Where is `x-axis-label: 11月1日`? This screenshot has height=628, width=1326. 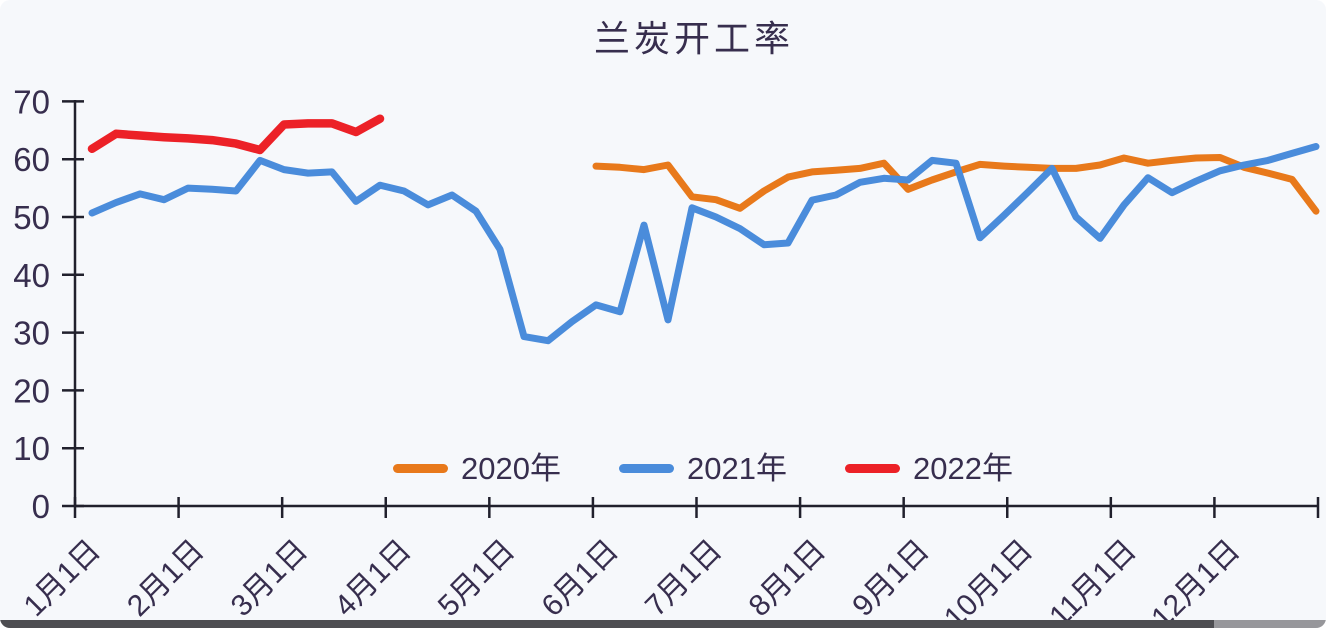
x-axis-label: 11月1日 is located at coordinates (1093, 581).